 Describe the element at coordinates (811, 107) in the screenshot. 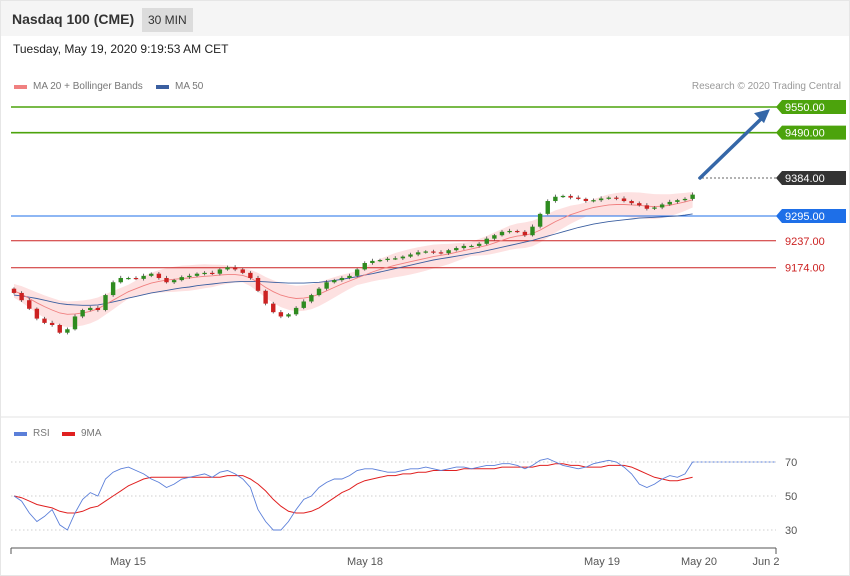

I see `level-label-9550.00: 9550.00` at that location.